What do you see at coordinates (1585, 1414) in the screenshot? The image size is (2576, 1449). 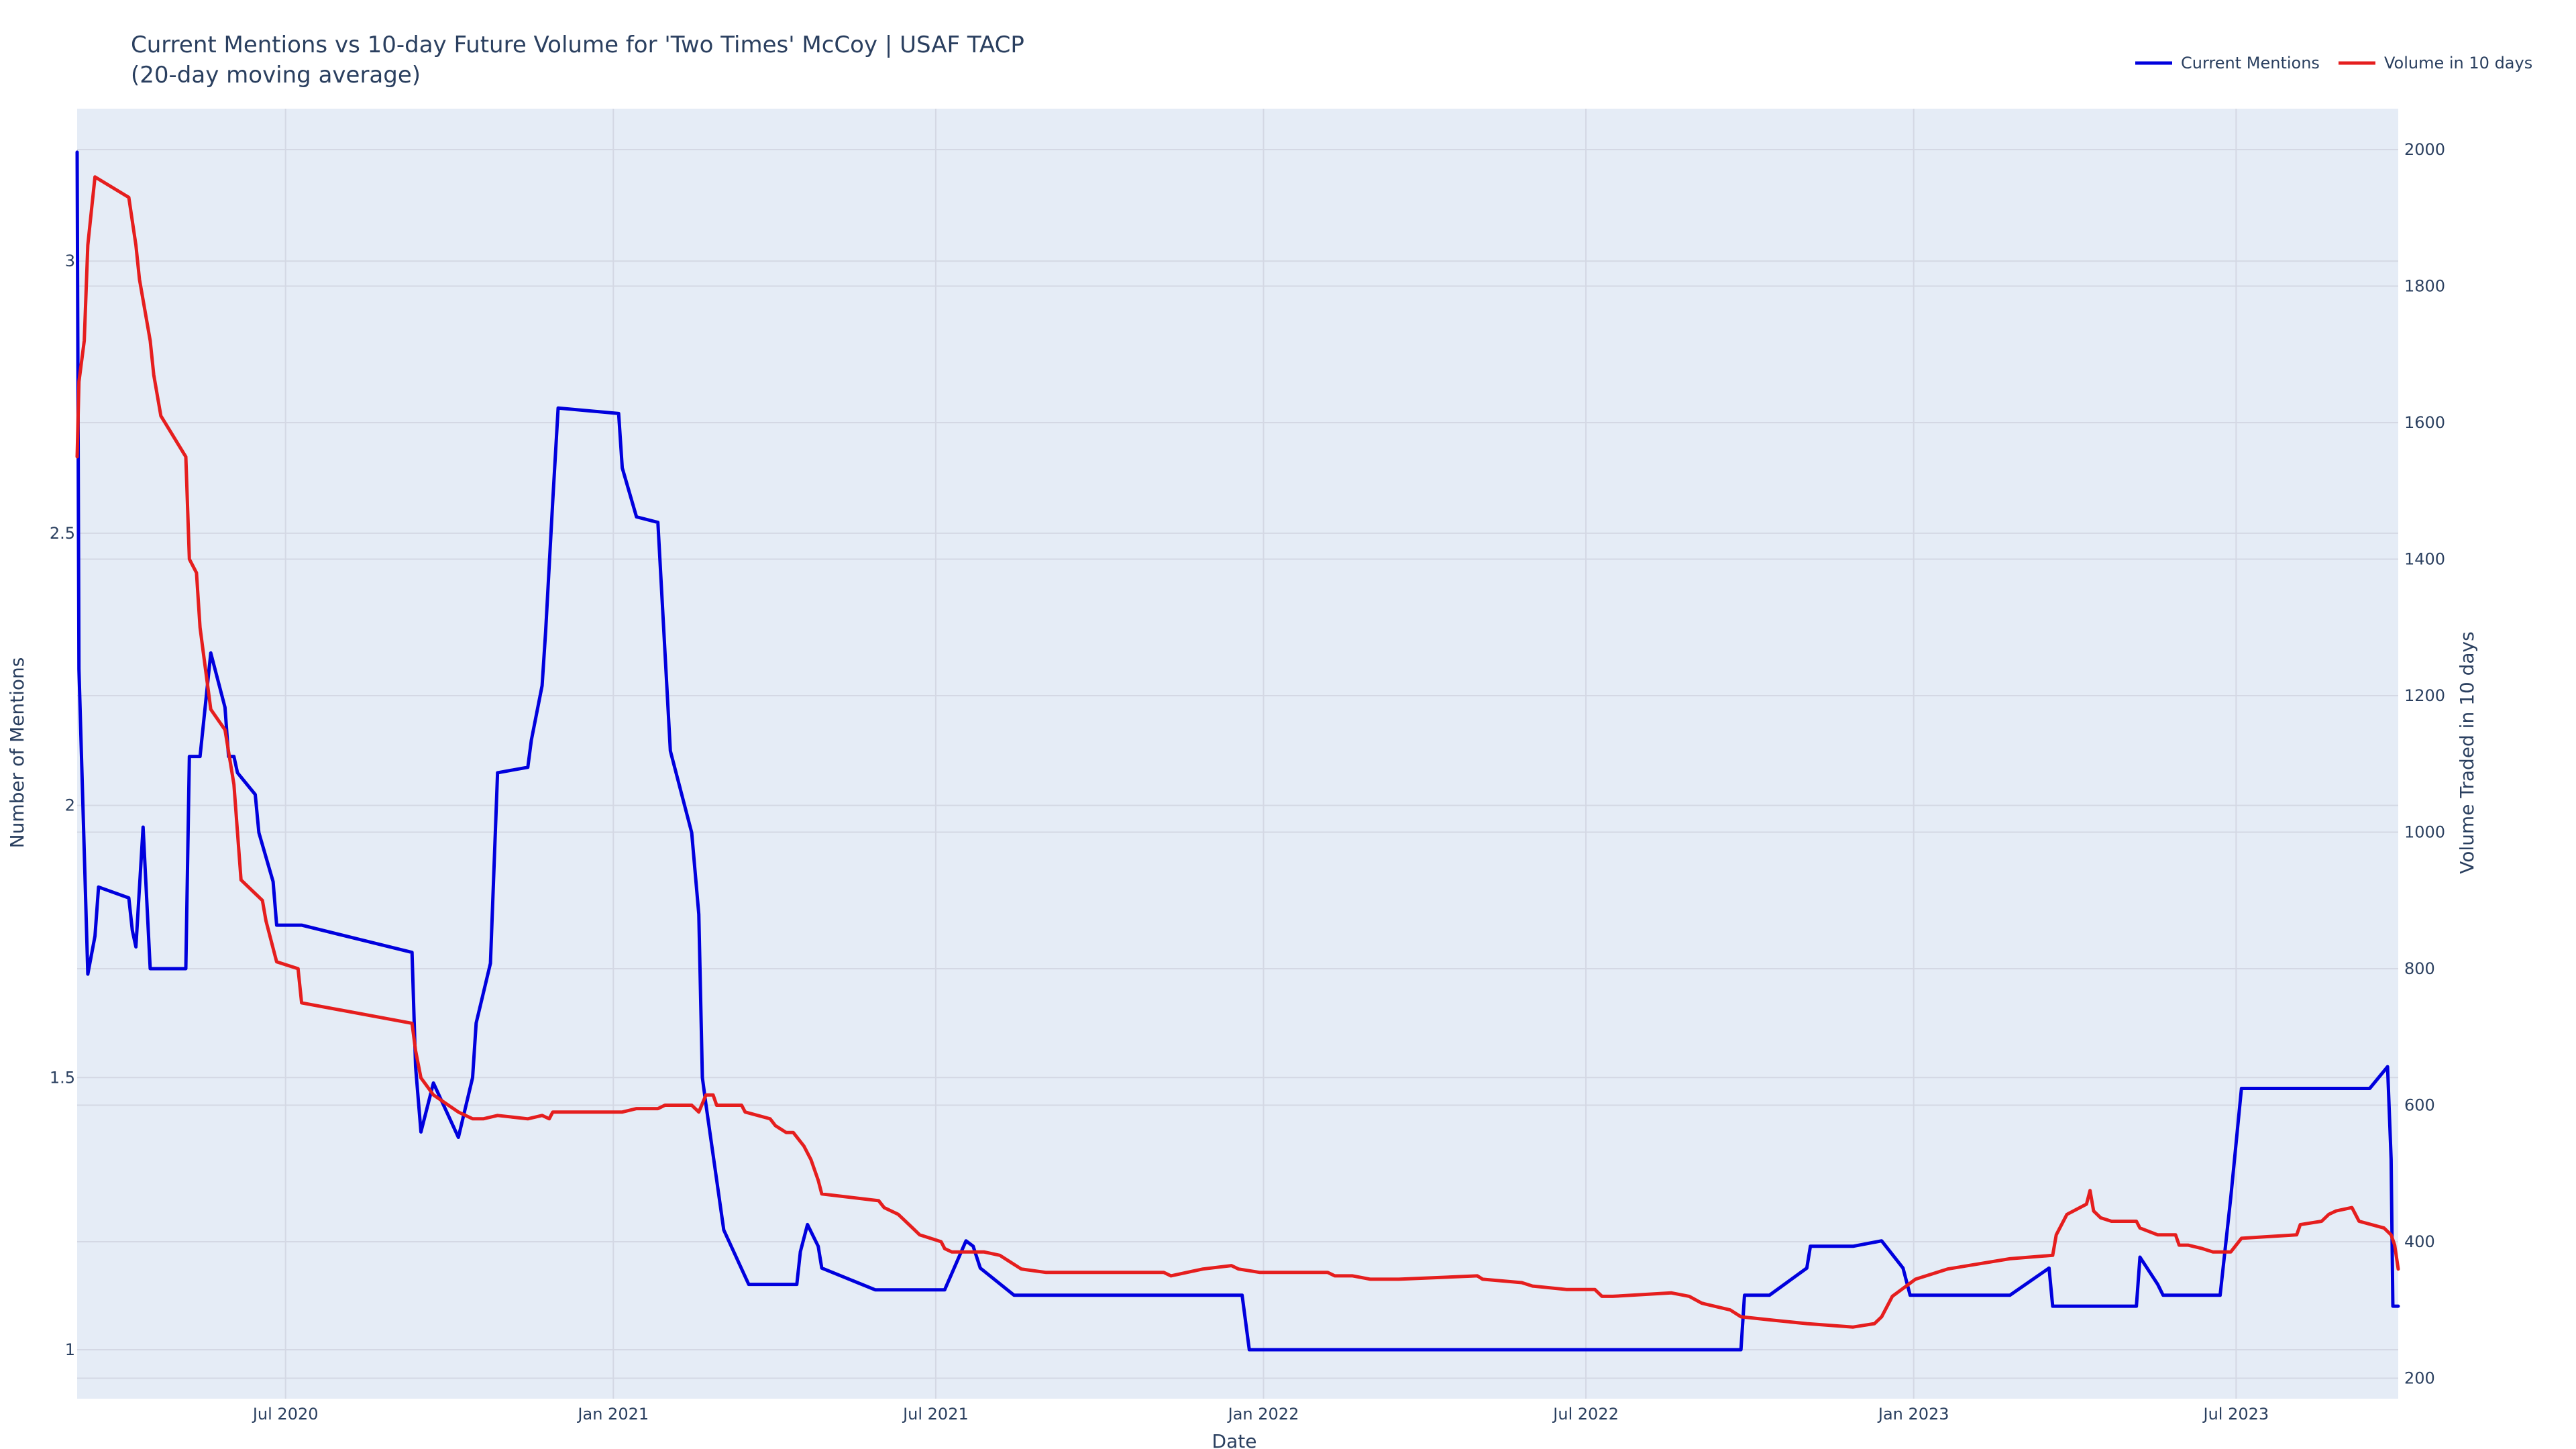 I see `x-tick-label-jul-2022: Jul 2022` at bounding box center [1585, 1414].